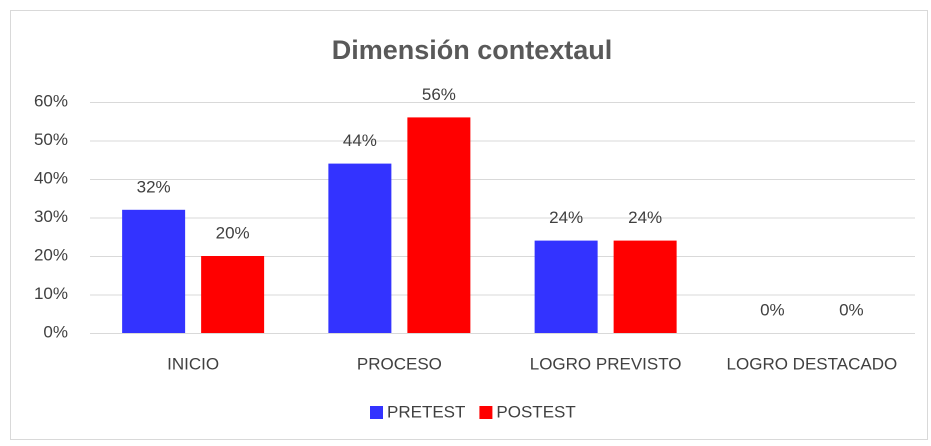  I want to click on x-tick-label: LOGRO PREVISTO, so click(606, 363).